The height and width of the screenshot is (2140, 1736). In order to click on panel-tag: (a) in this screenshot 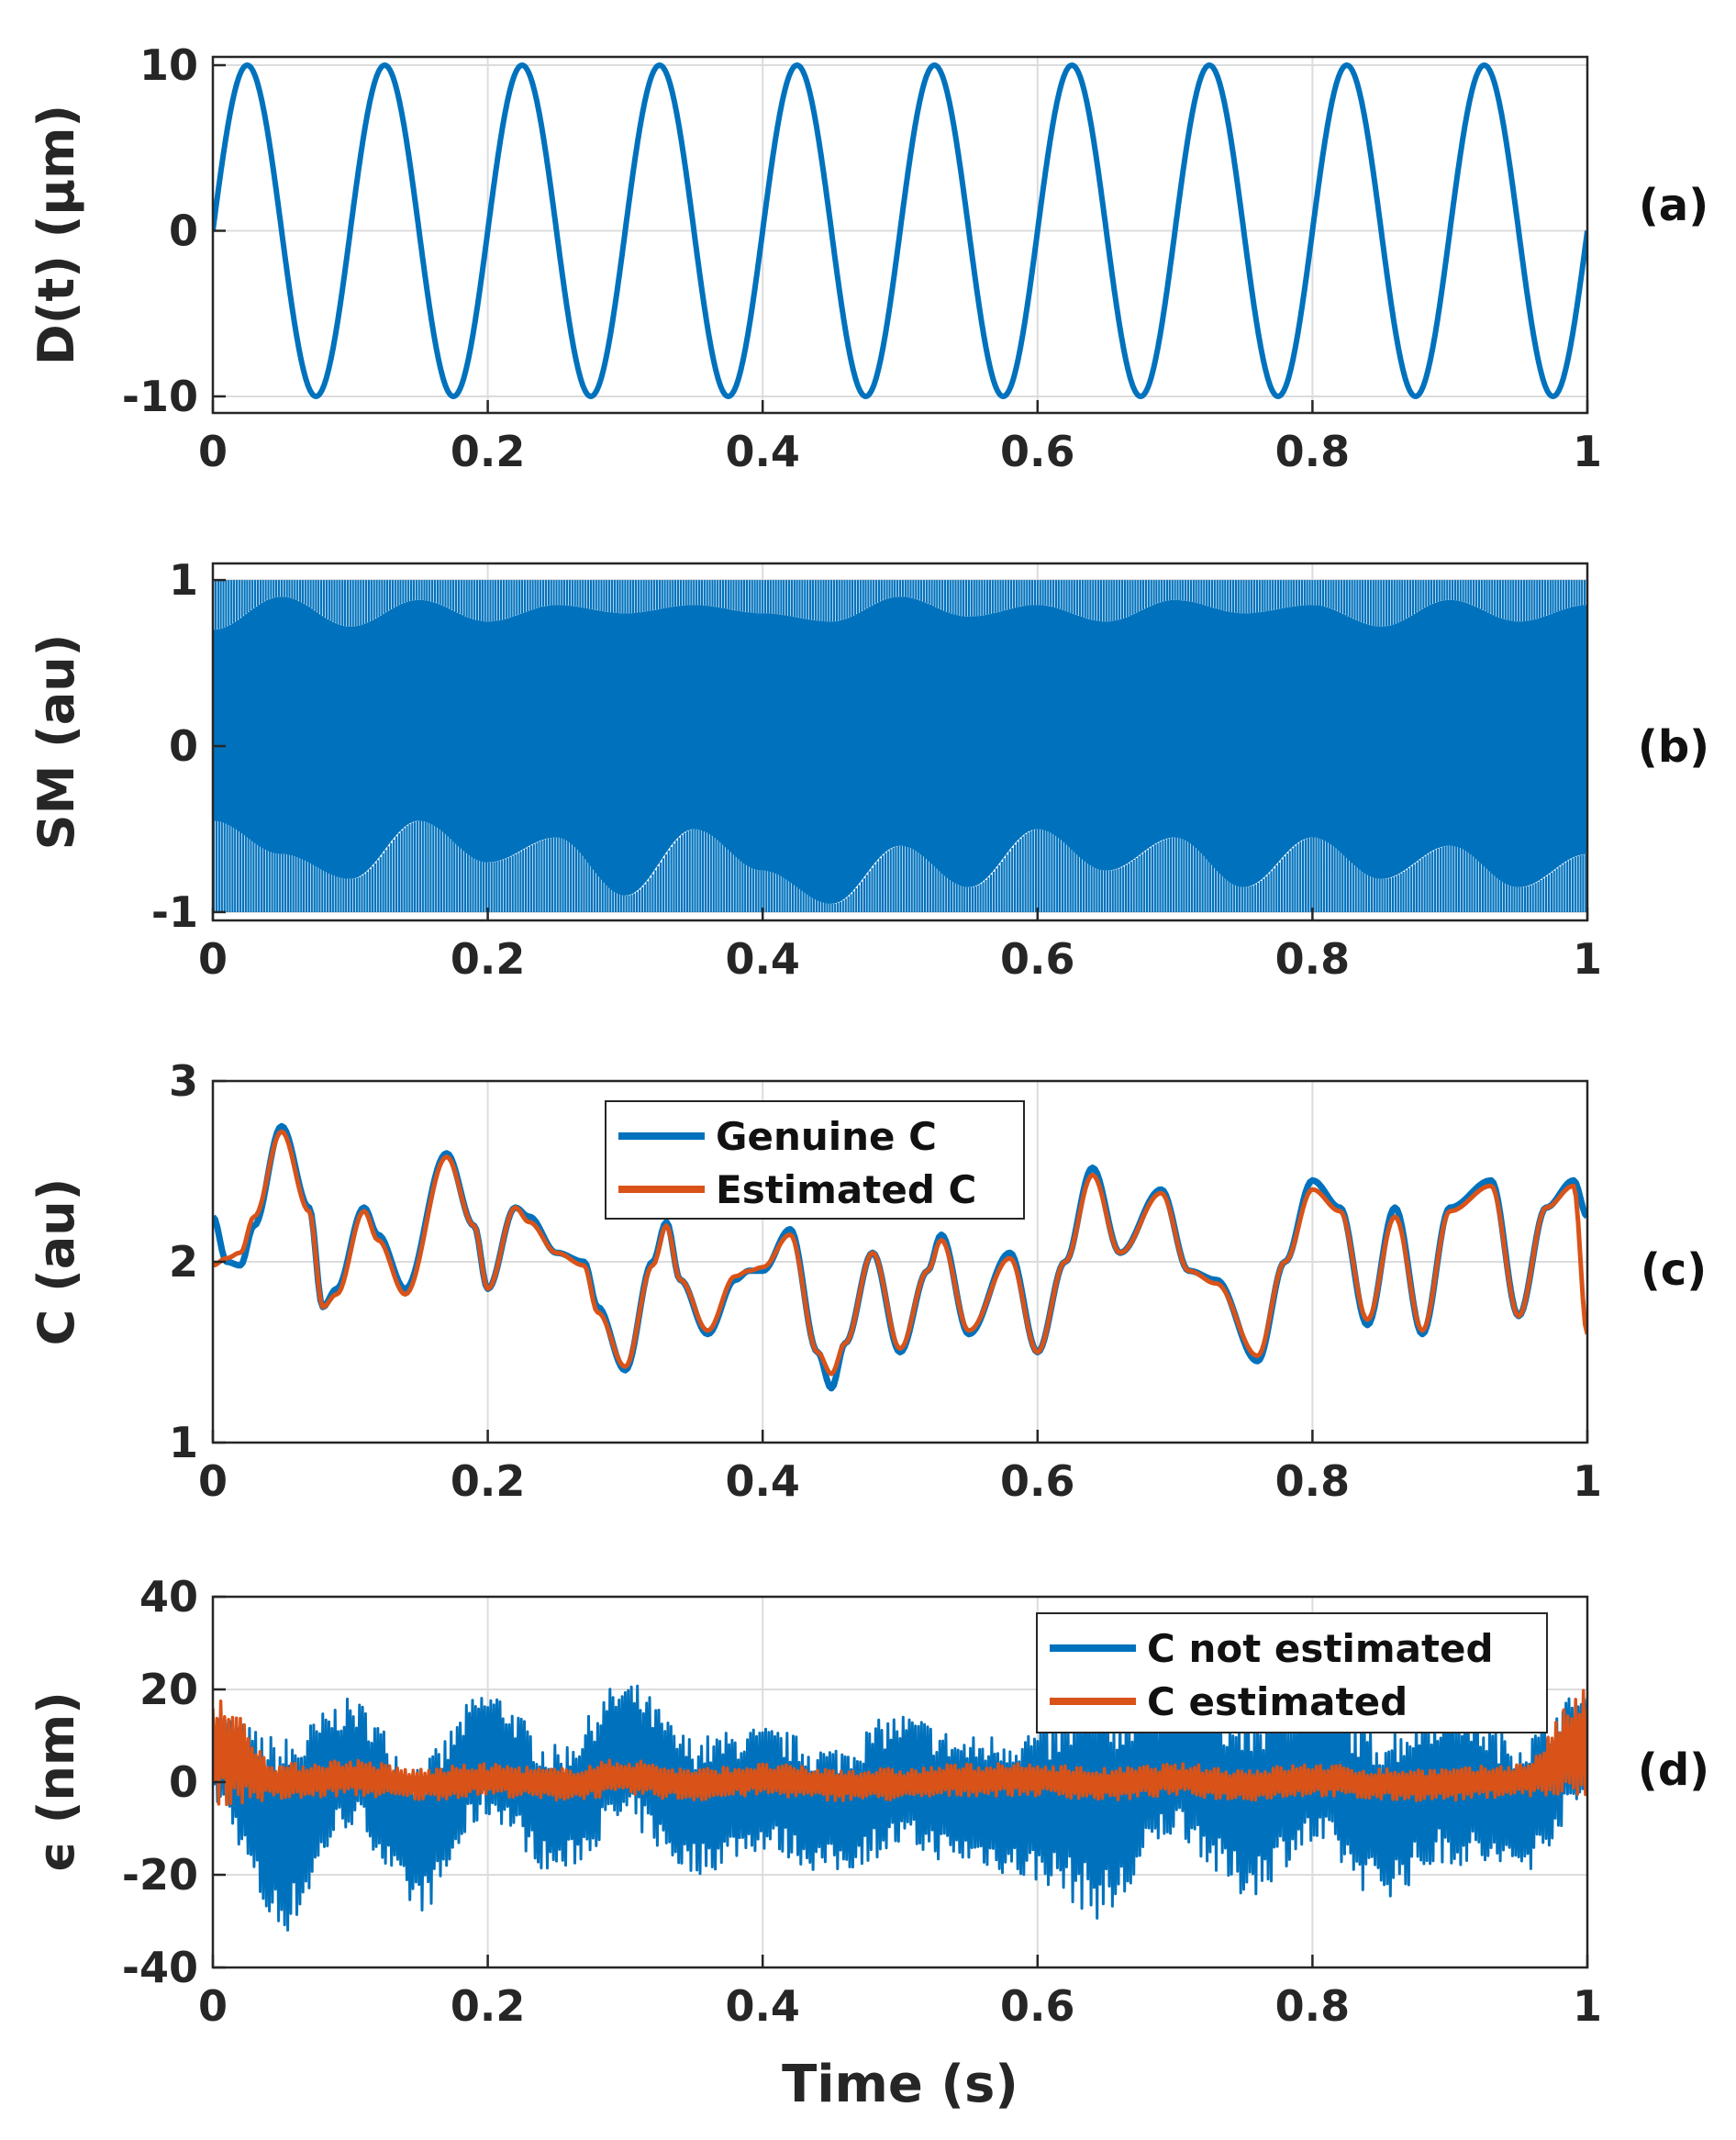, I will do `click(1673, 205)`.